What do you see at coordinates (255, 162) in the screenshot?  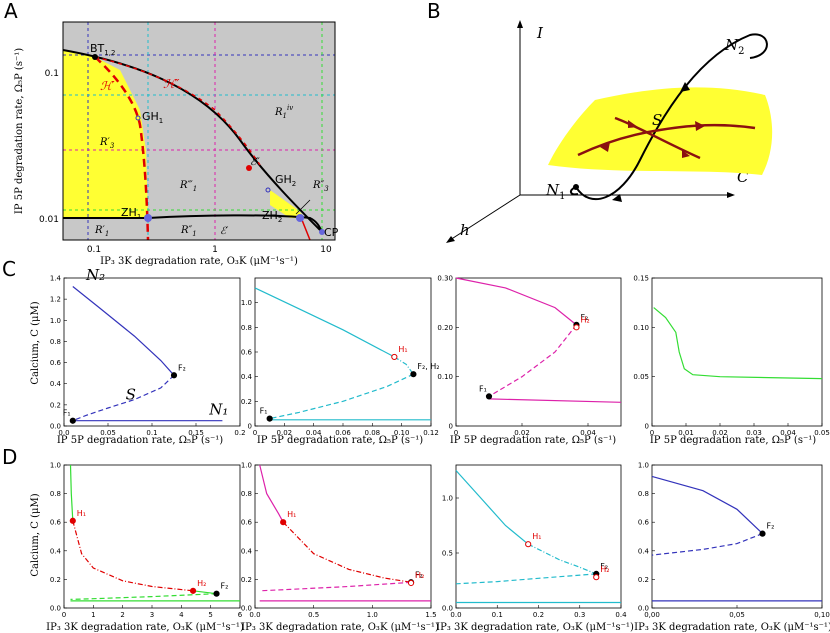 I see `label-e-double-prime: ℰ″` at bounding box center [255, 162].